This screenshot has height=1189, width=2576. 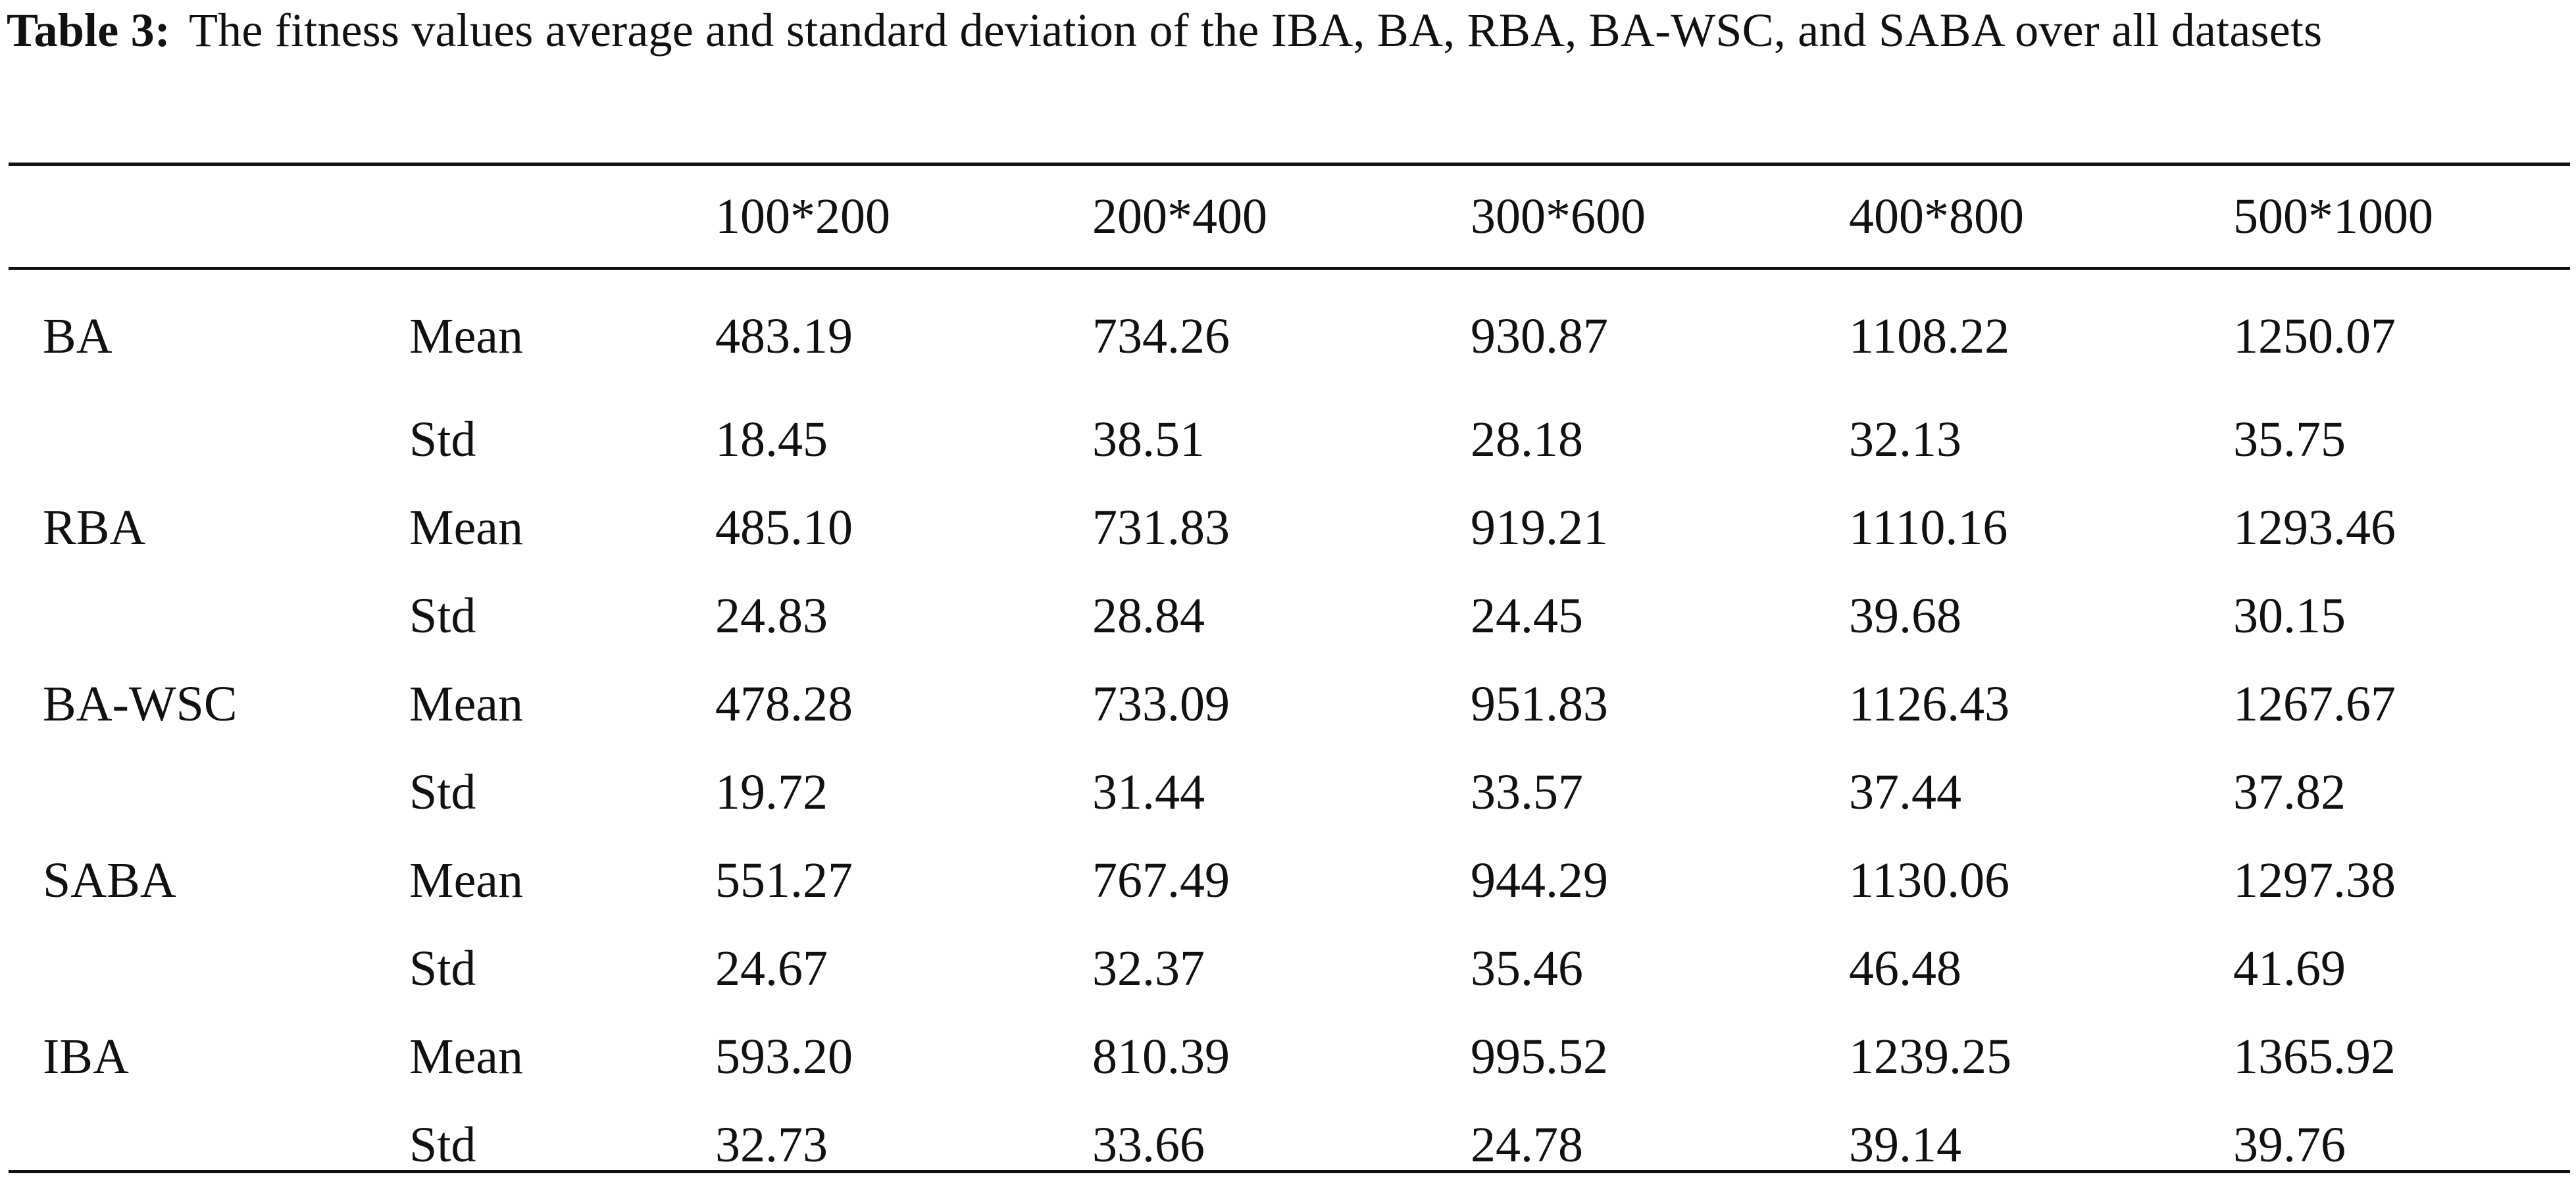 What do you see at coordinates (1540, 880) in the screenshot?
I see `value-cell: 944.29` at bounding box center [1540, 880].